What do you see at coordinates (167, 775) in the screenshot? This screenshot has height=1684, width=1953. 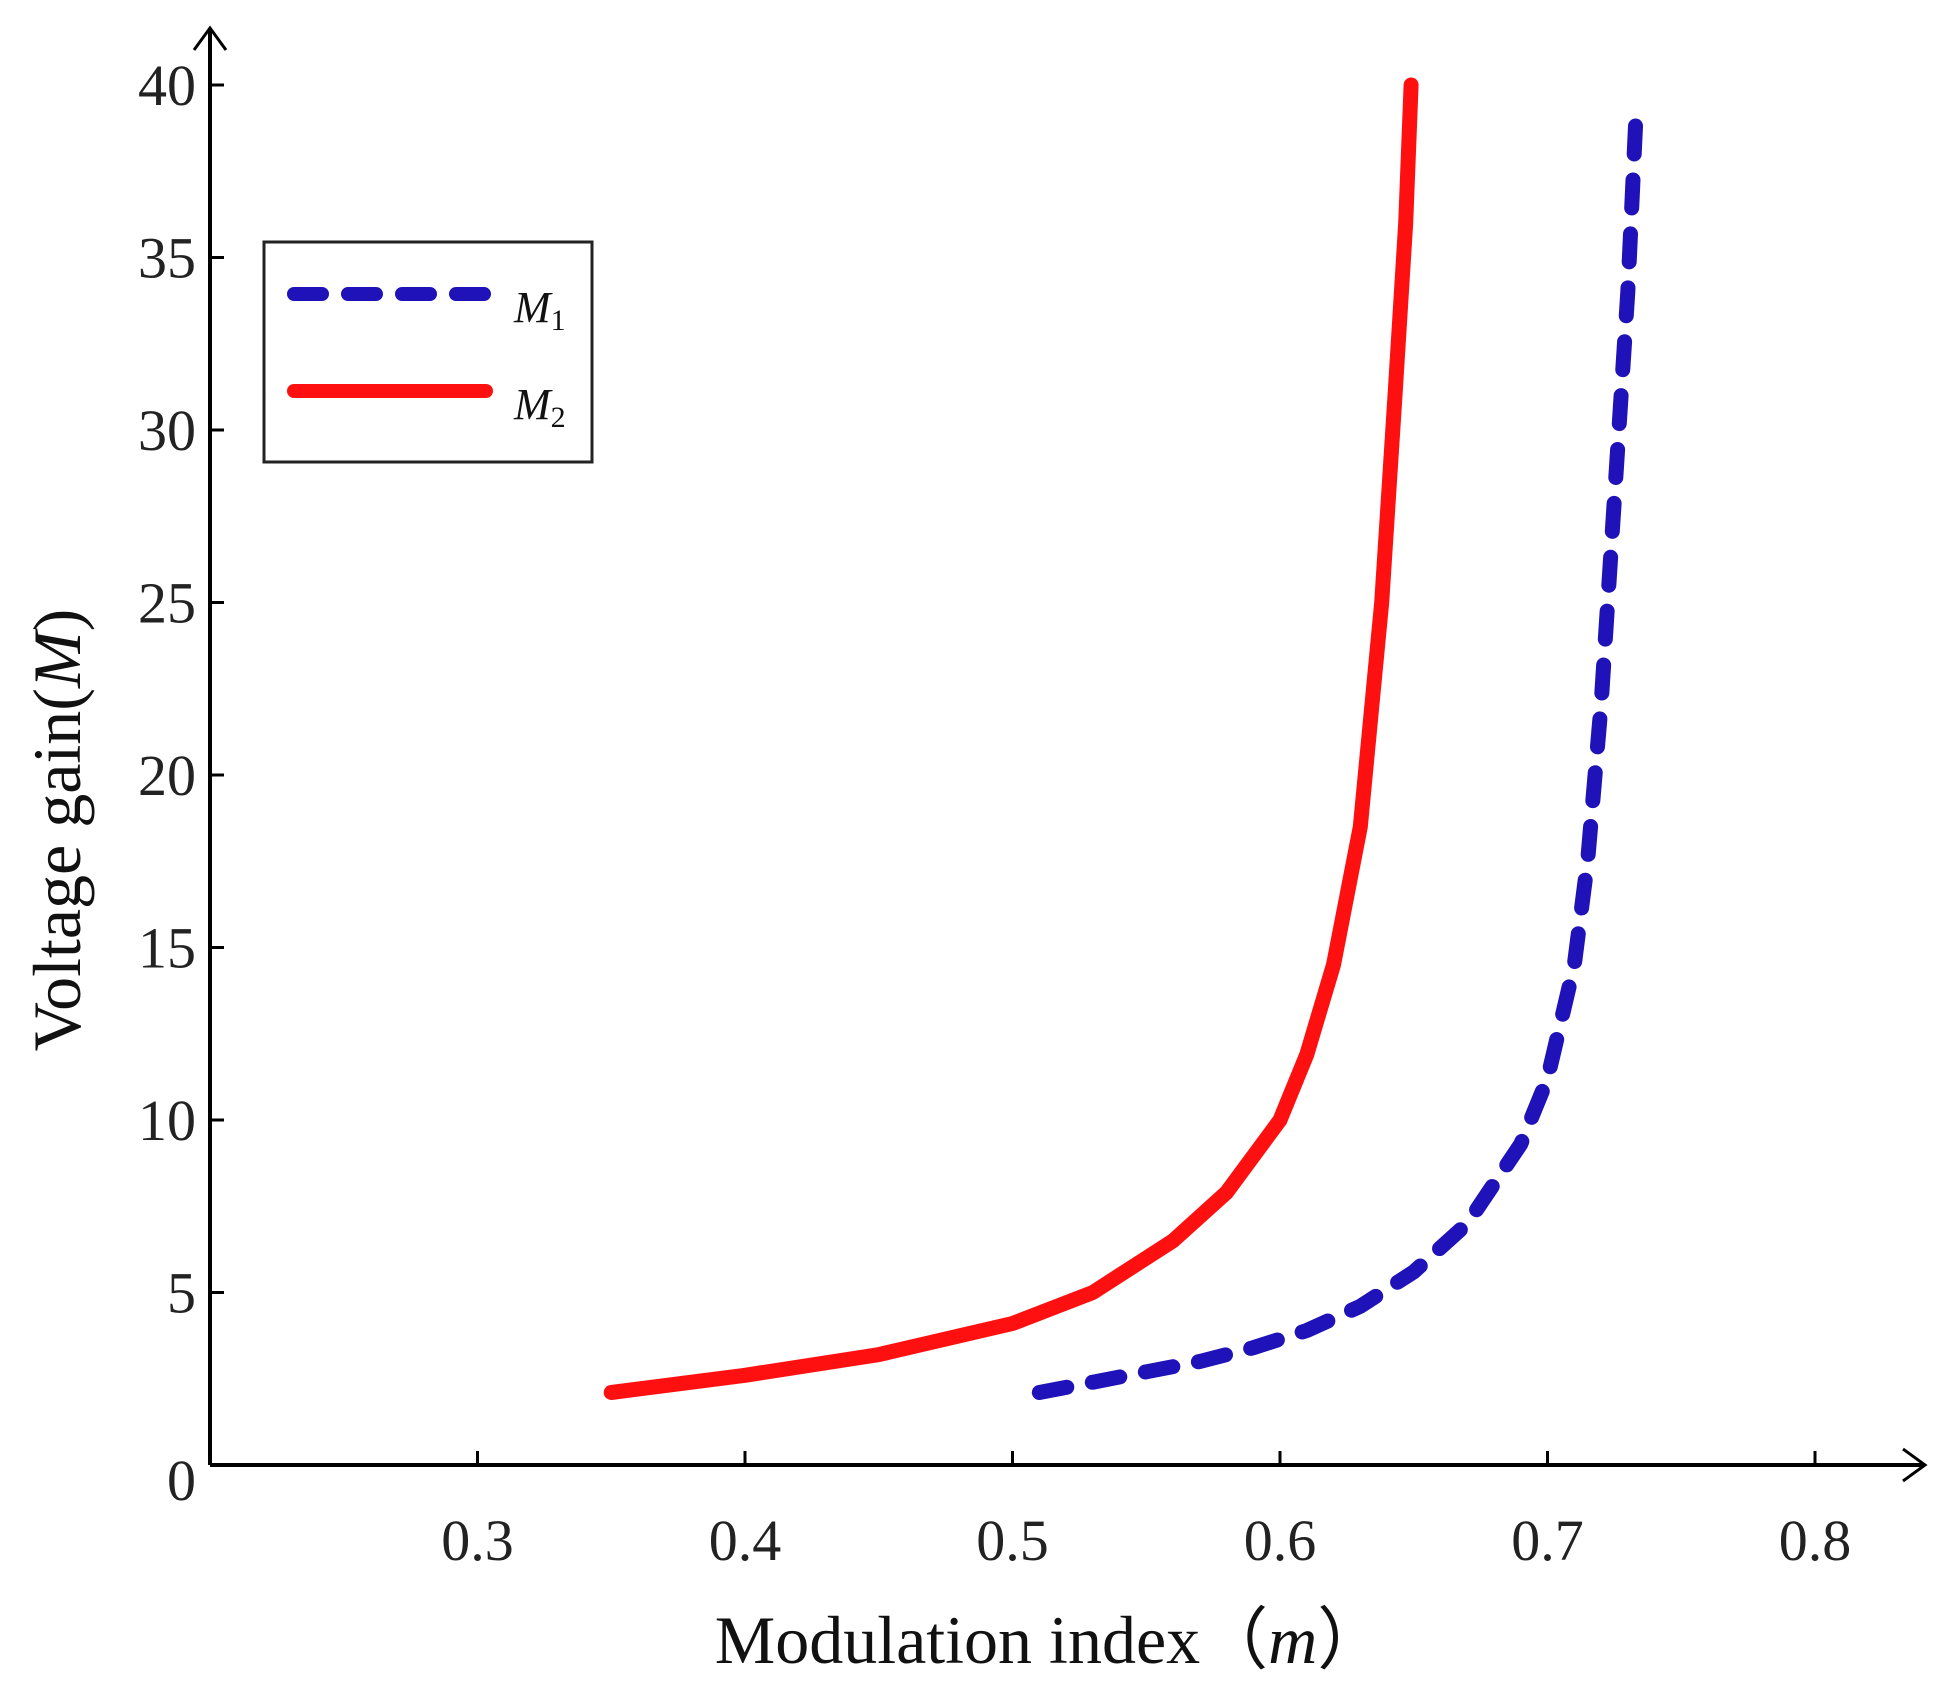 I see `y-tick-label: 20` at bounding box center [167, 775].